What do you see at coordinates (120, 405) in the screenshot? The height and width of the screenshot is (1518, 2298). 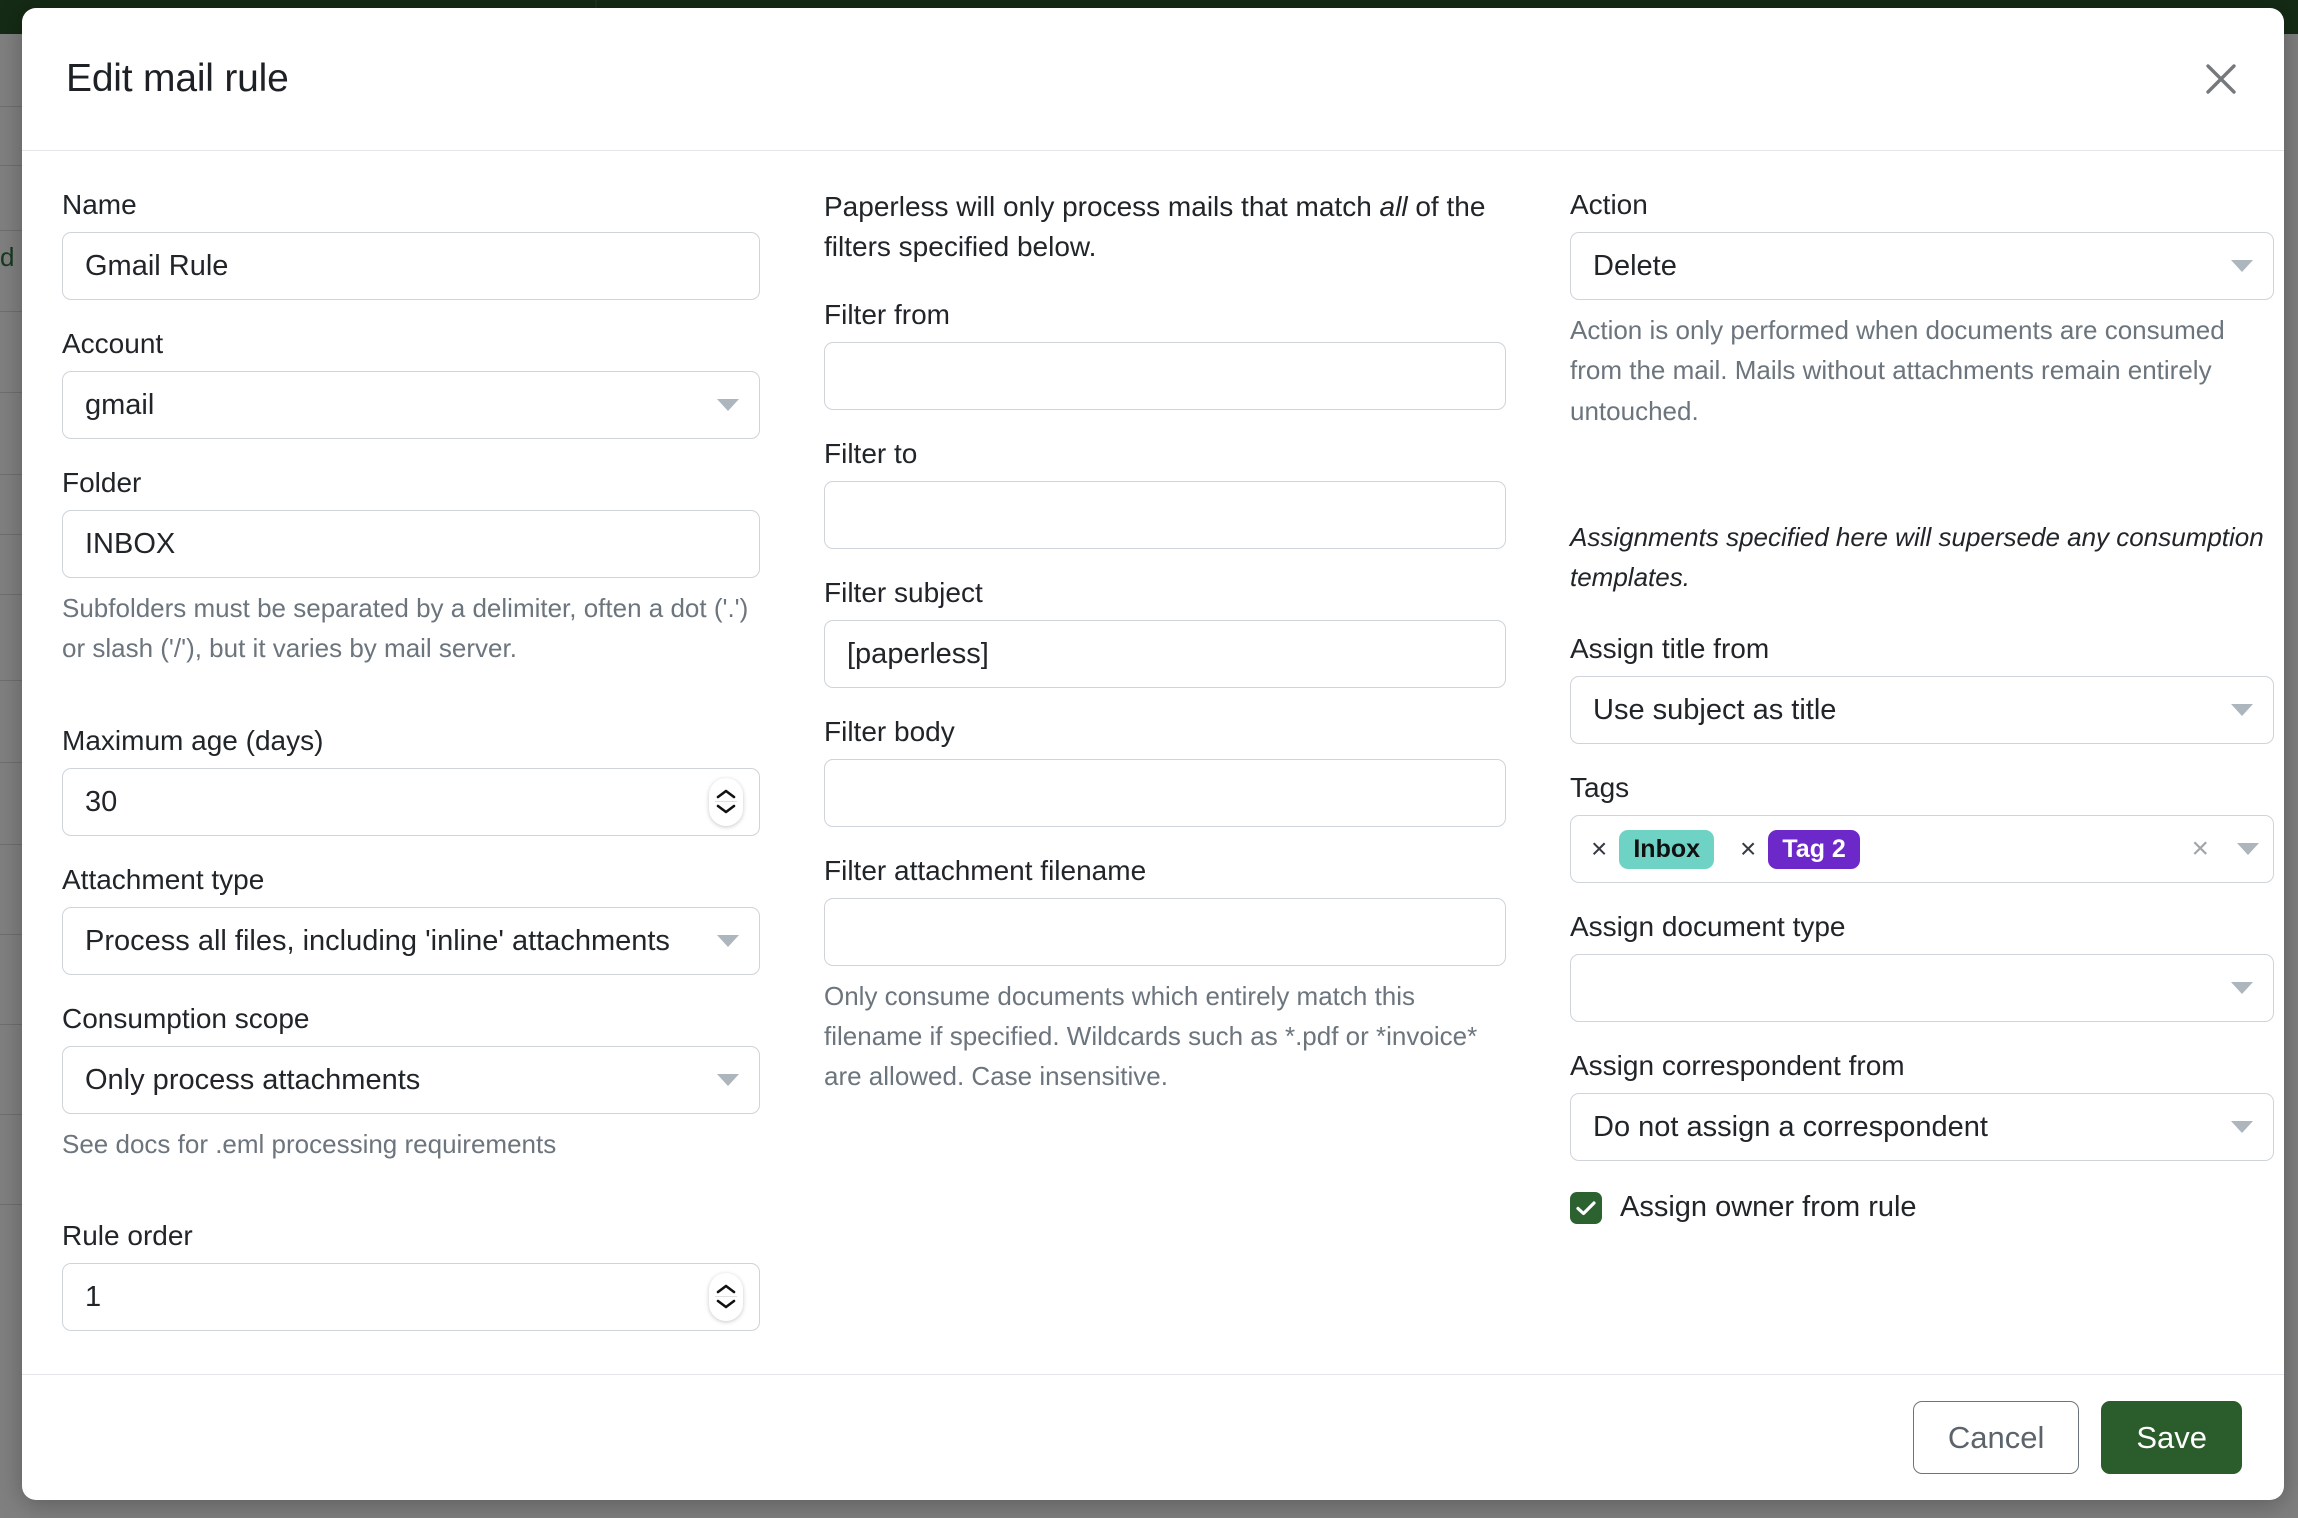 I see `account-select-value: gmail` at bounding box center [120, 405].